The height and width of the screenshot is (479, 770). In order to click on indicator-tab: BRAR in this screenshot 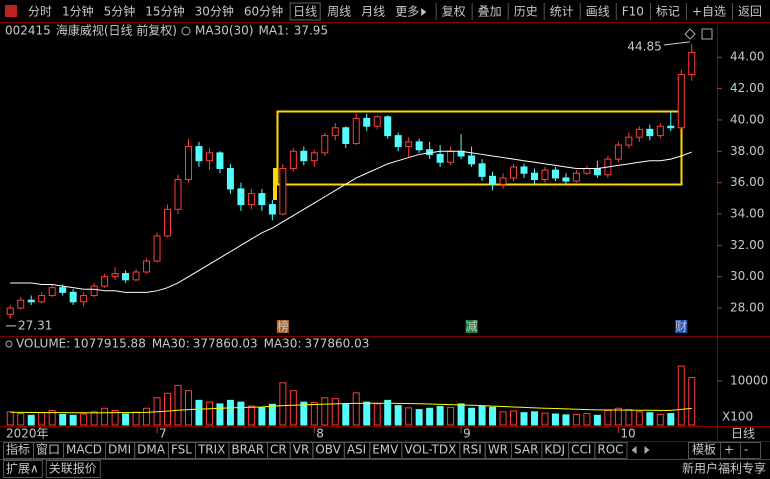, I will do `click(247, 450)`.